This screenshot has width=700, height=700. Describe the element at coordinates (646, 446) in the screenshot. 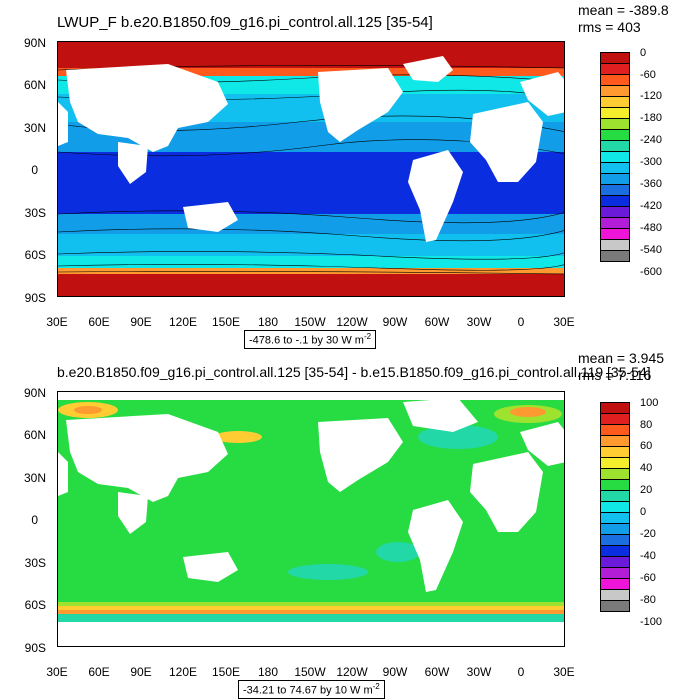

I see `colorbar-label: 60` at that location.